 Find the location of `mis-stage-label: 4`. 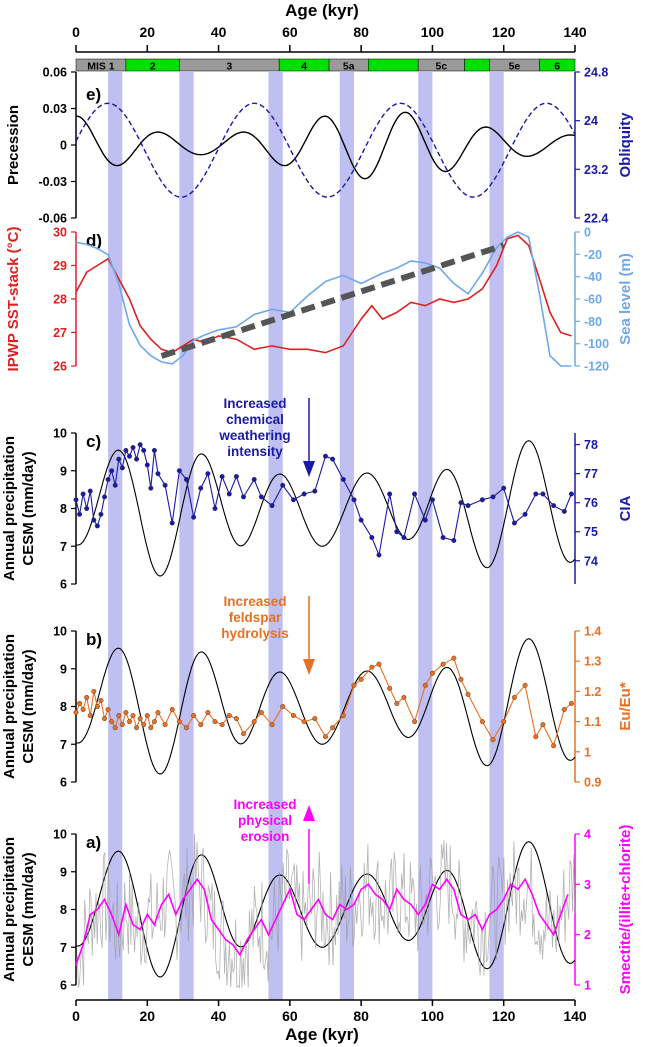

mis-stage-label: 4 is located at coordinates (304, 67).